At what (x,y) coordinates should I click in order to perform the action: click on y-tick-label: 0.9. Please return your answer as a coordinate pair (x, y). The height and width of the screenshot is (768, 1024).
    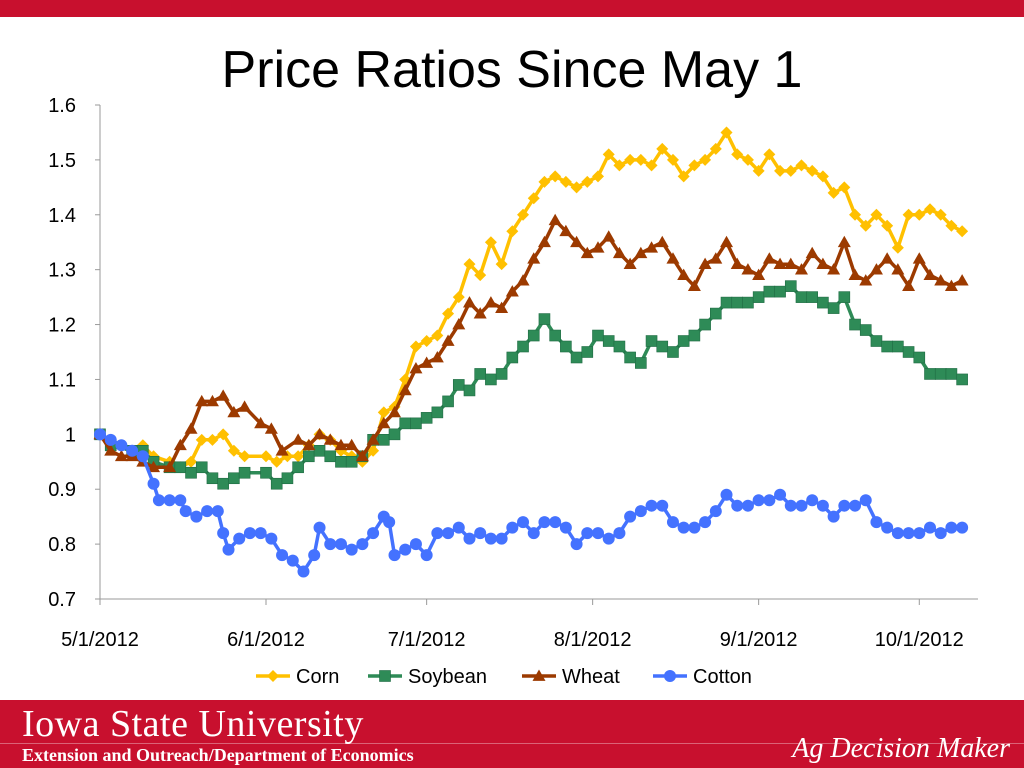
    Looking at the image, I should click on (62, 490).